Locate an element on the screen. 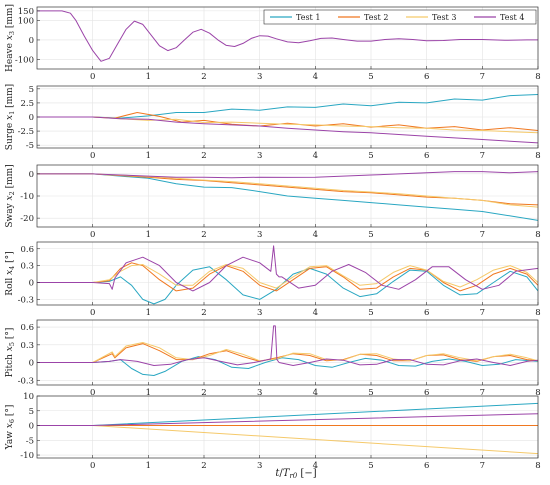 Image resolution: width=550 pixels, height=485 pixels. roll-ytick-label: 0 is located at coordinates (31, 284).